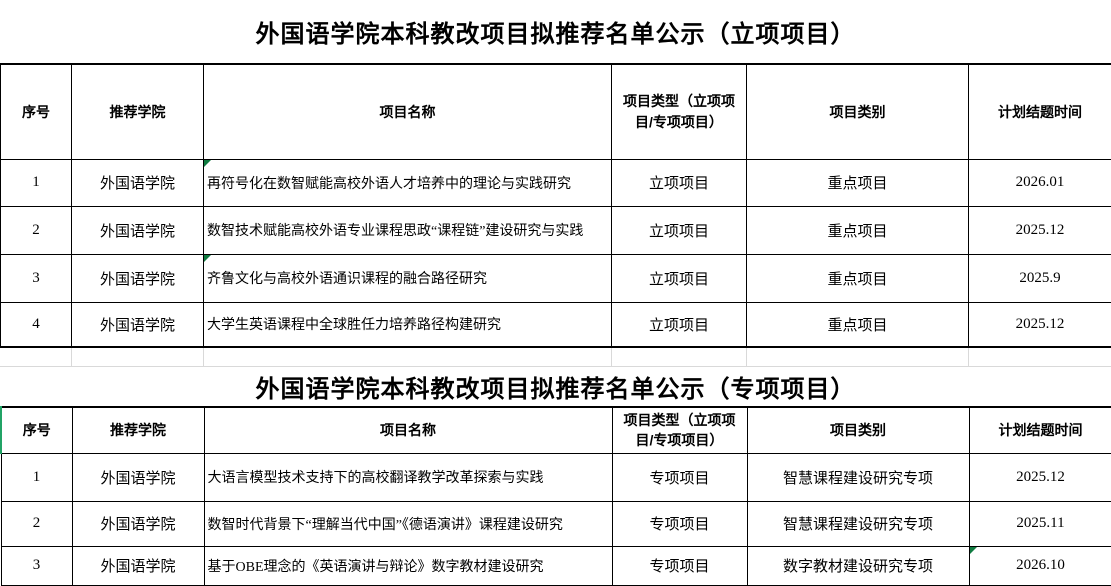 The width and height of the screenshot is (1111, 586). I want to click on cell-project-name: 基于OBE理念的《英语演讲与辩论》数字教材建设研究, so click(408, 565).